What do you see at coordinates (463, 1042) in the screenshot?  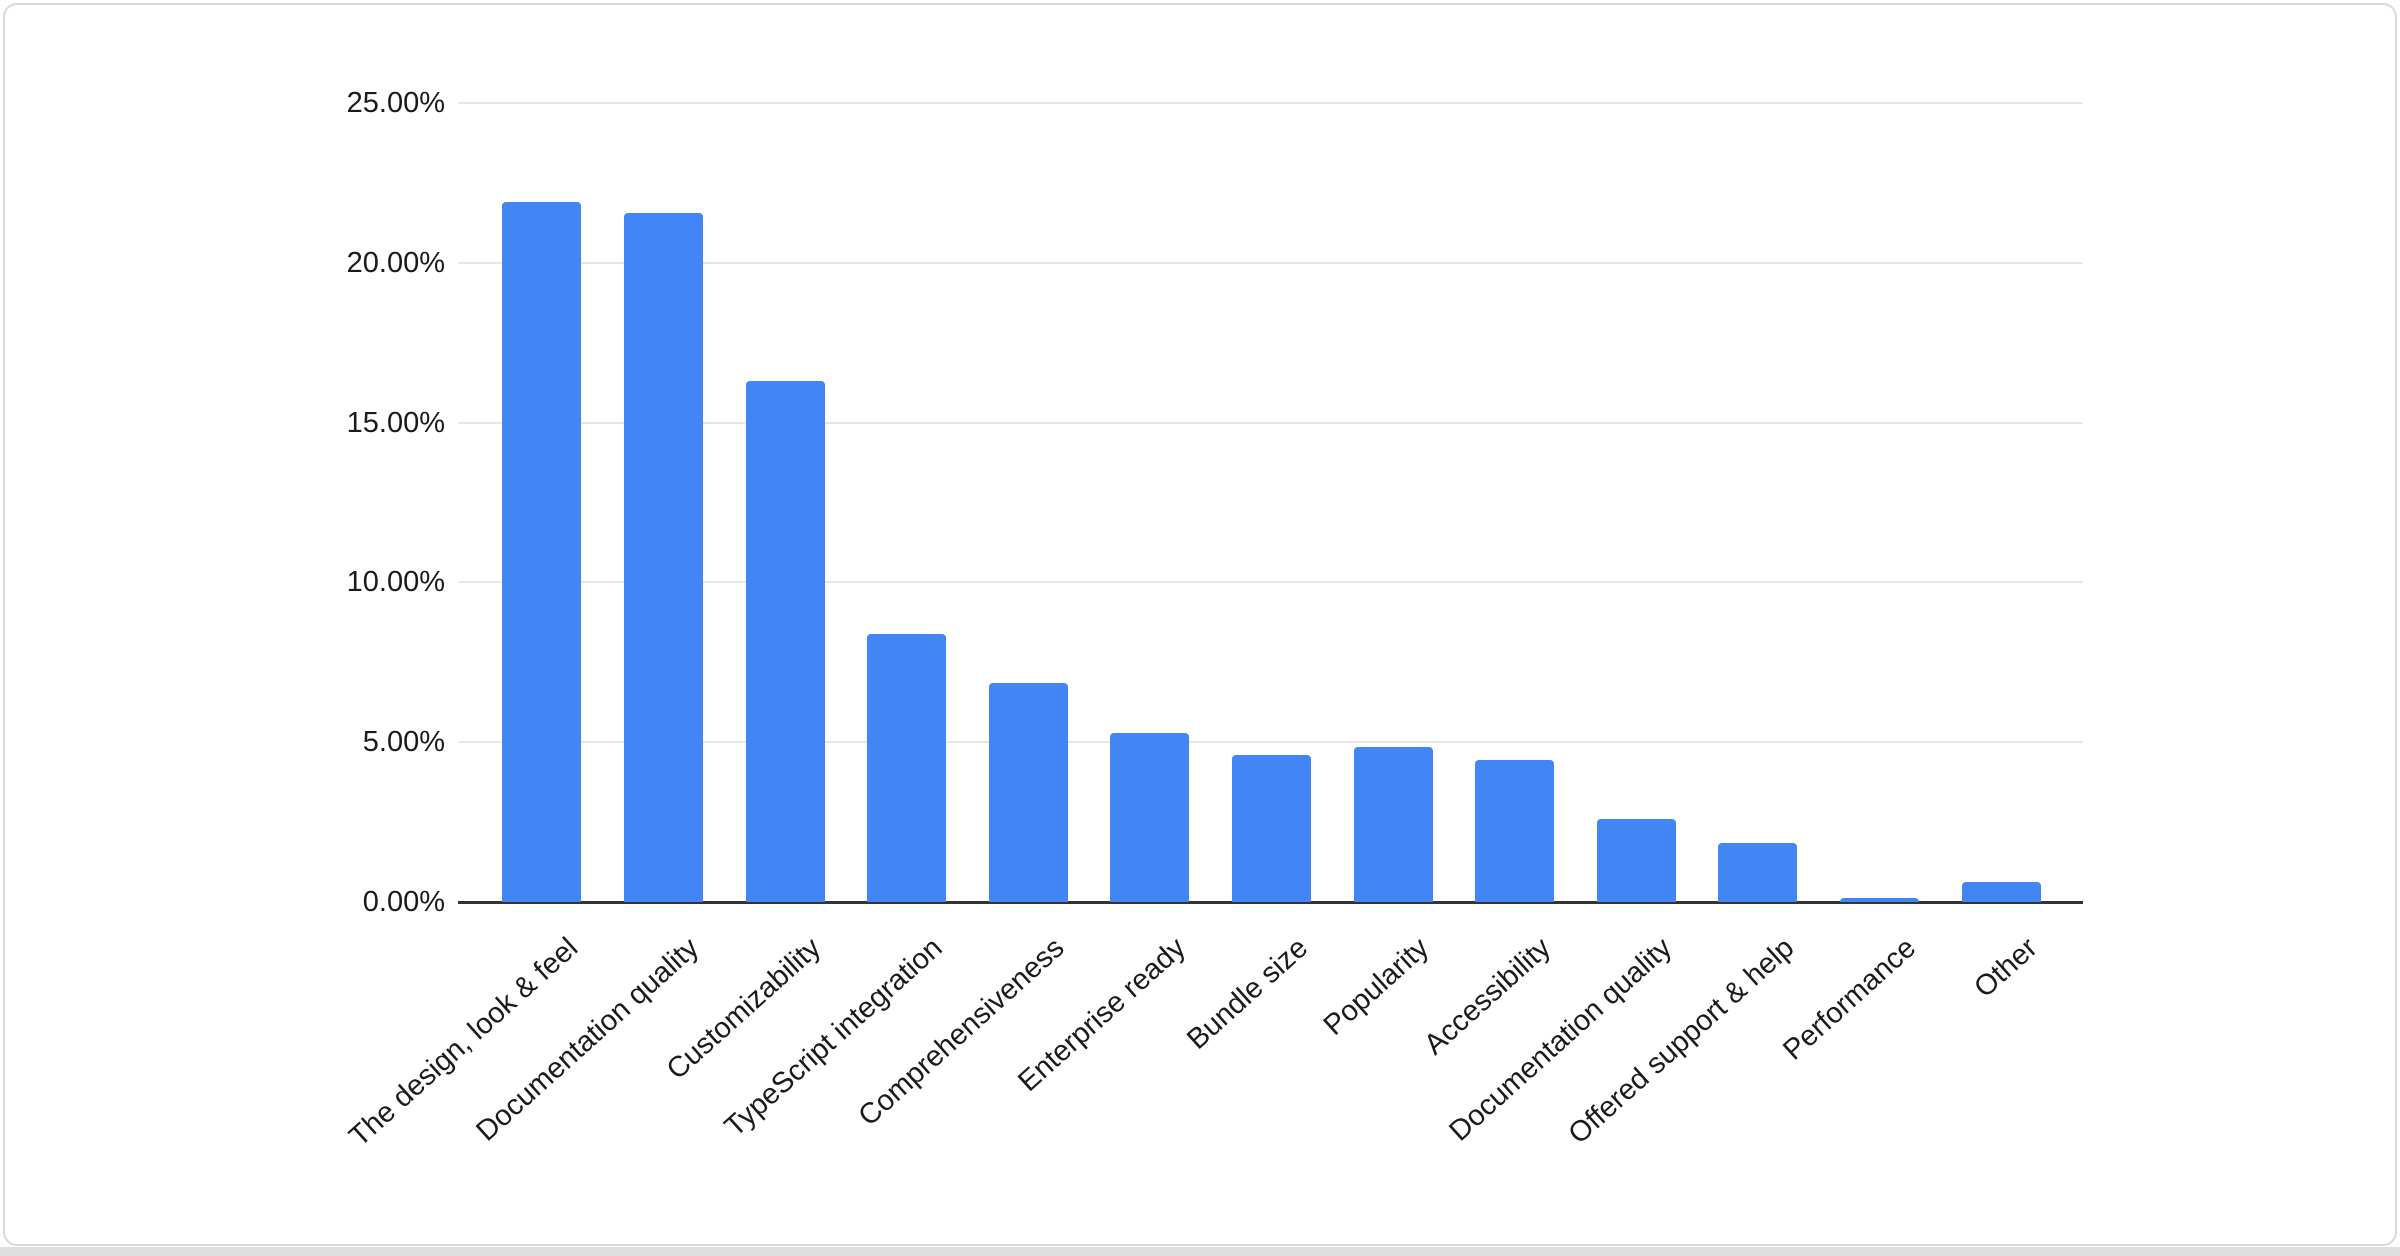 I see `x-tick-label: The design, look & feel` at bounding box center [463, 1042].